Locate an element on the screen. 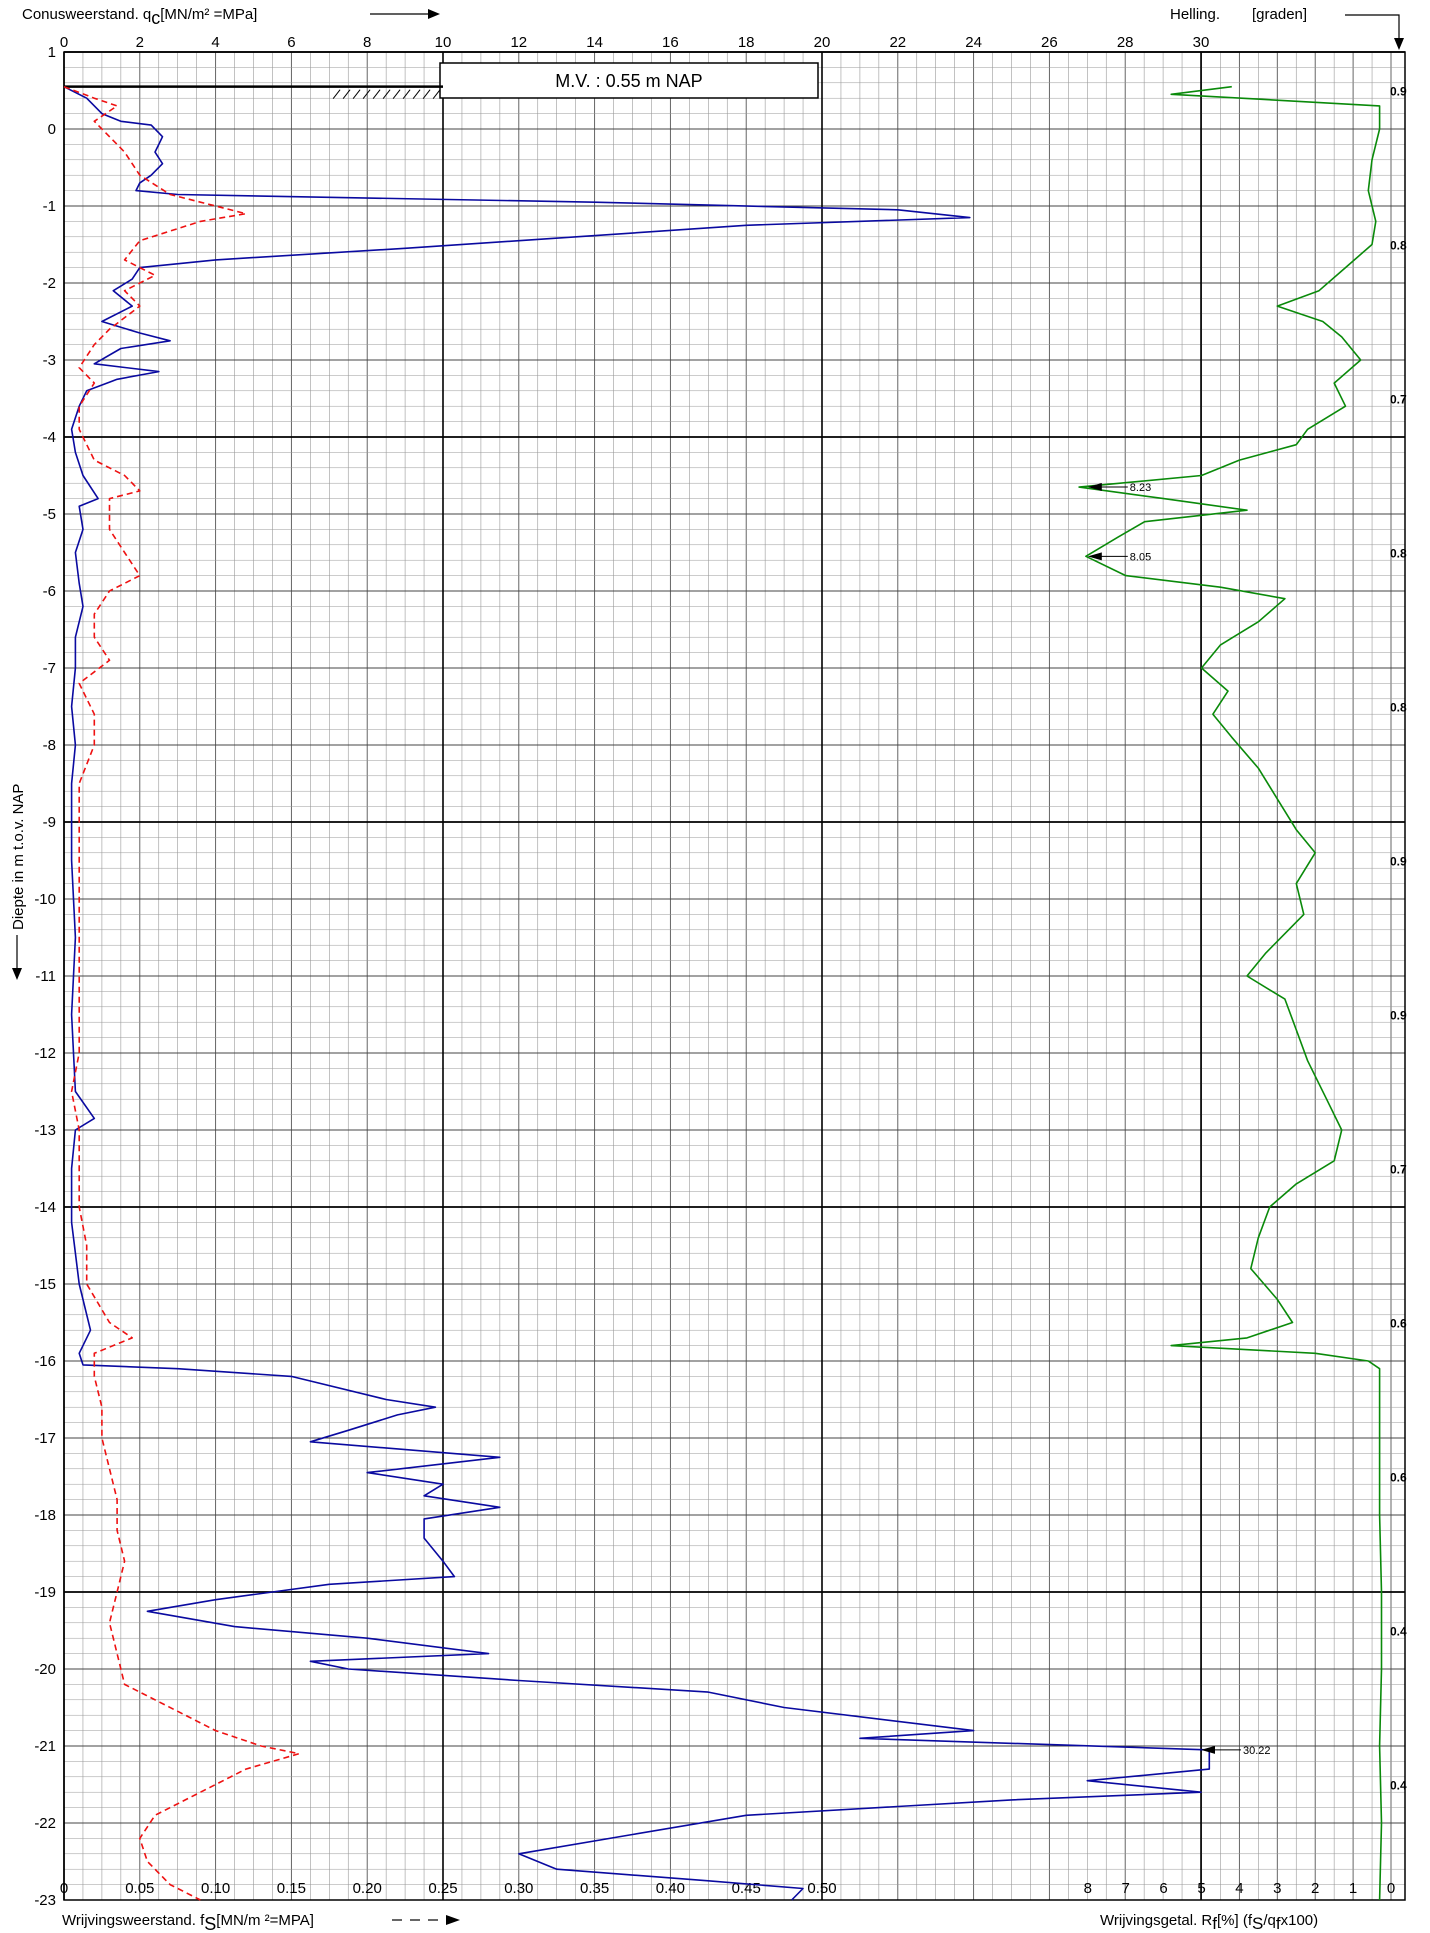  depth-tick-label: -21 is located at coordinates (45, 1746).